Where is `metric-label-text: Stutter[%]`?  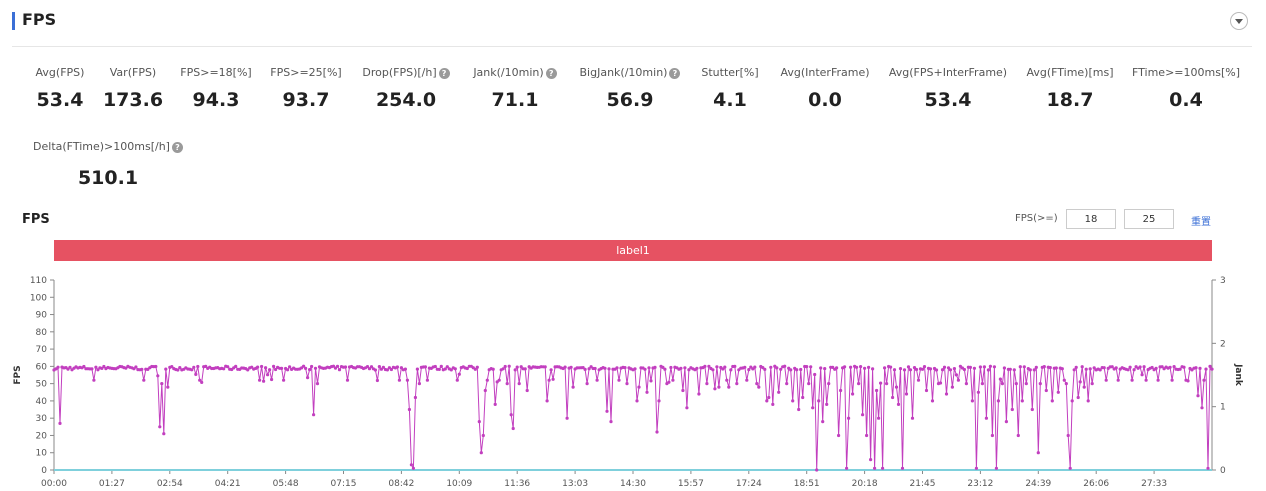
metric-label-text: Stutter[%] is located at coordinates (730, 72).